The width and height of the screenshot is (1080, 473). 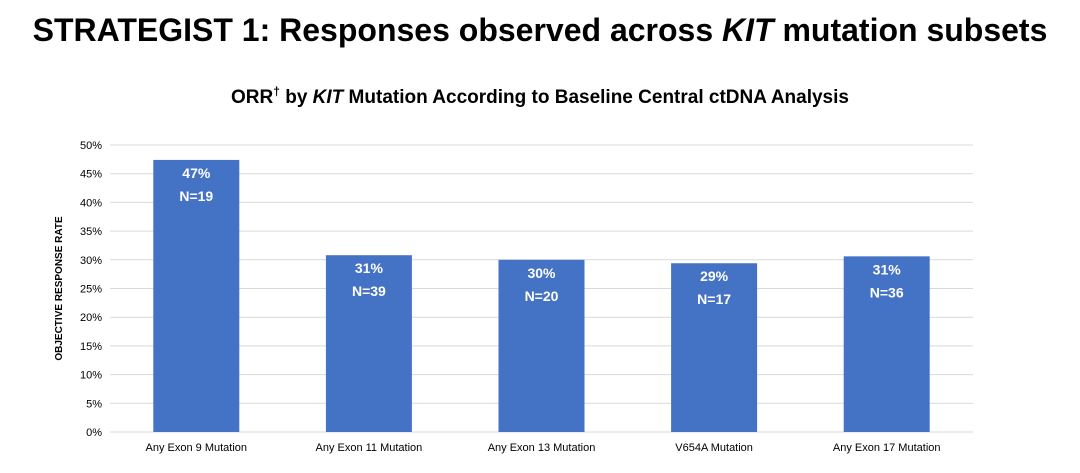 I want to click on bar-n-label: N=20, so click(x=542, y=296).